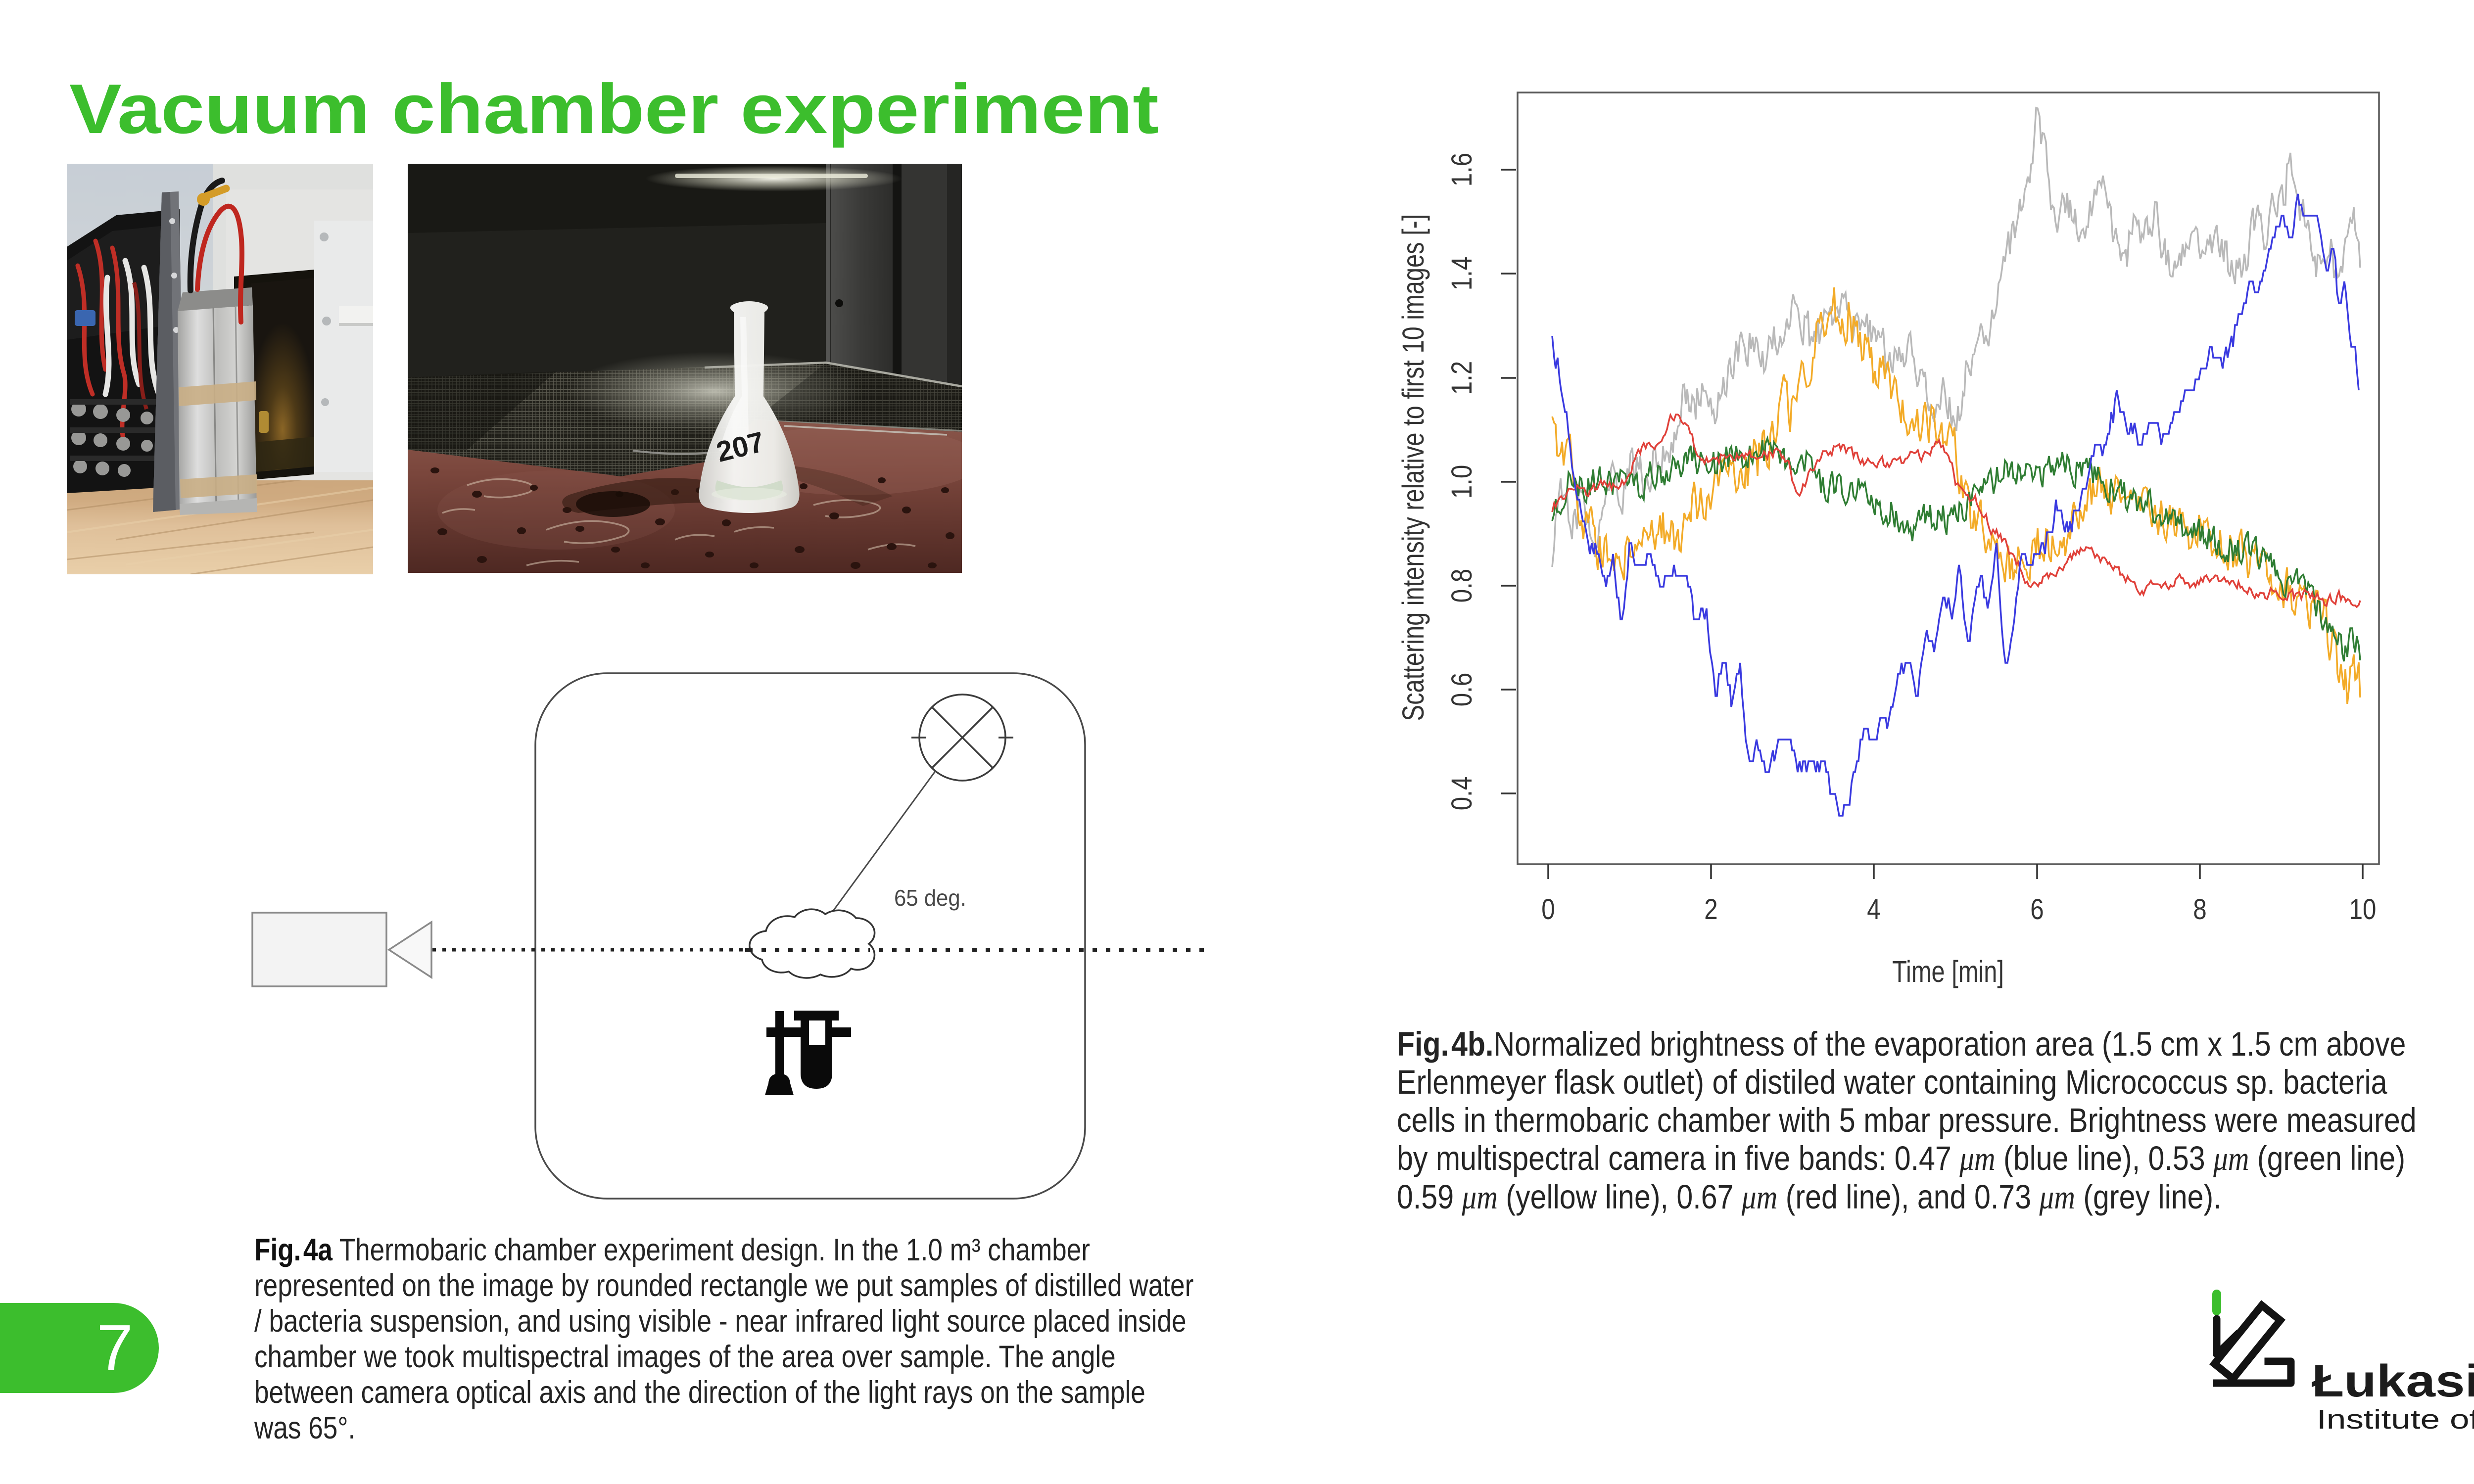 This screenshot has width=2474, height=1484. What do you see at coordinates (1462, 794) in the screenshot?
I see `svg-text: 0.4` at bounding box center [1462, 794].